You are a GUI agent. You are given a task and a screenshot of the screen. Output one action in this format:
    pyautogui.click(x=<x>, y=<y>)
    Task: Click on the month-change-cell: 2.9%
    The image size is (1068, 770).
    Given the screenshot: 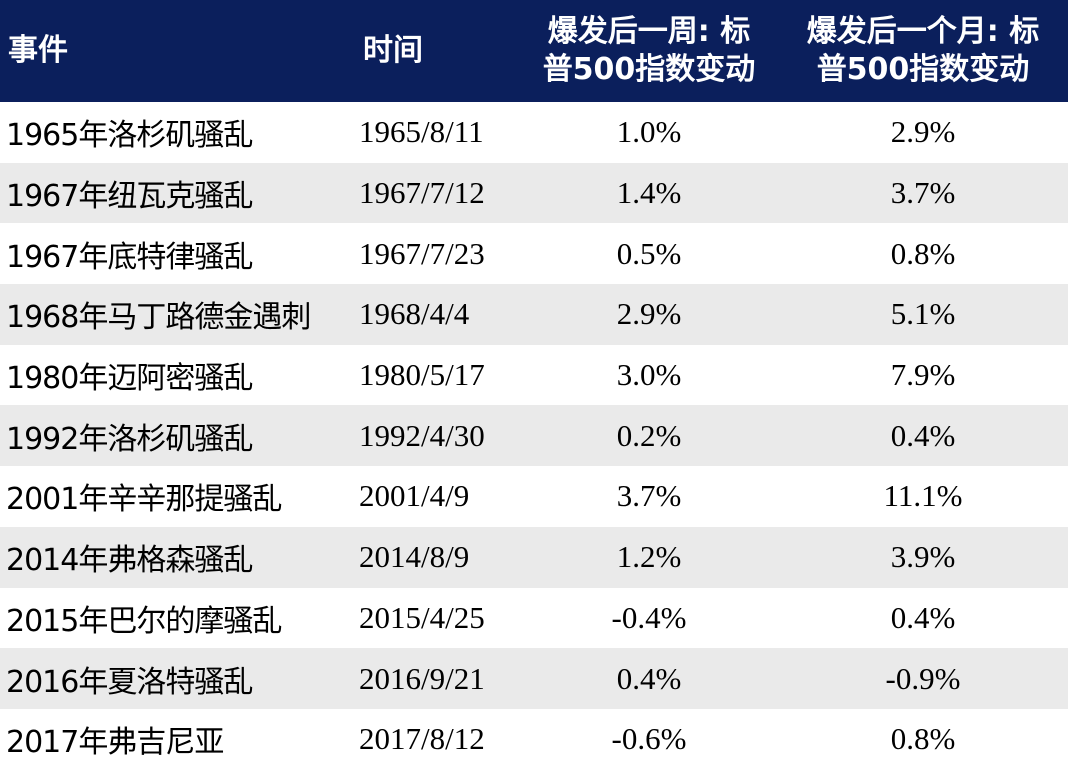 What is the action you would take?
    pyautogui.click(x=923, y=132)
    